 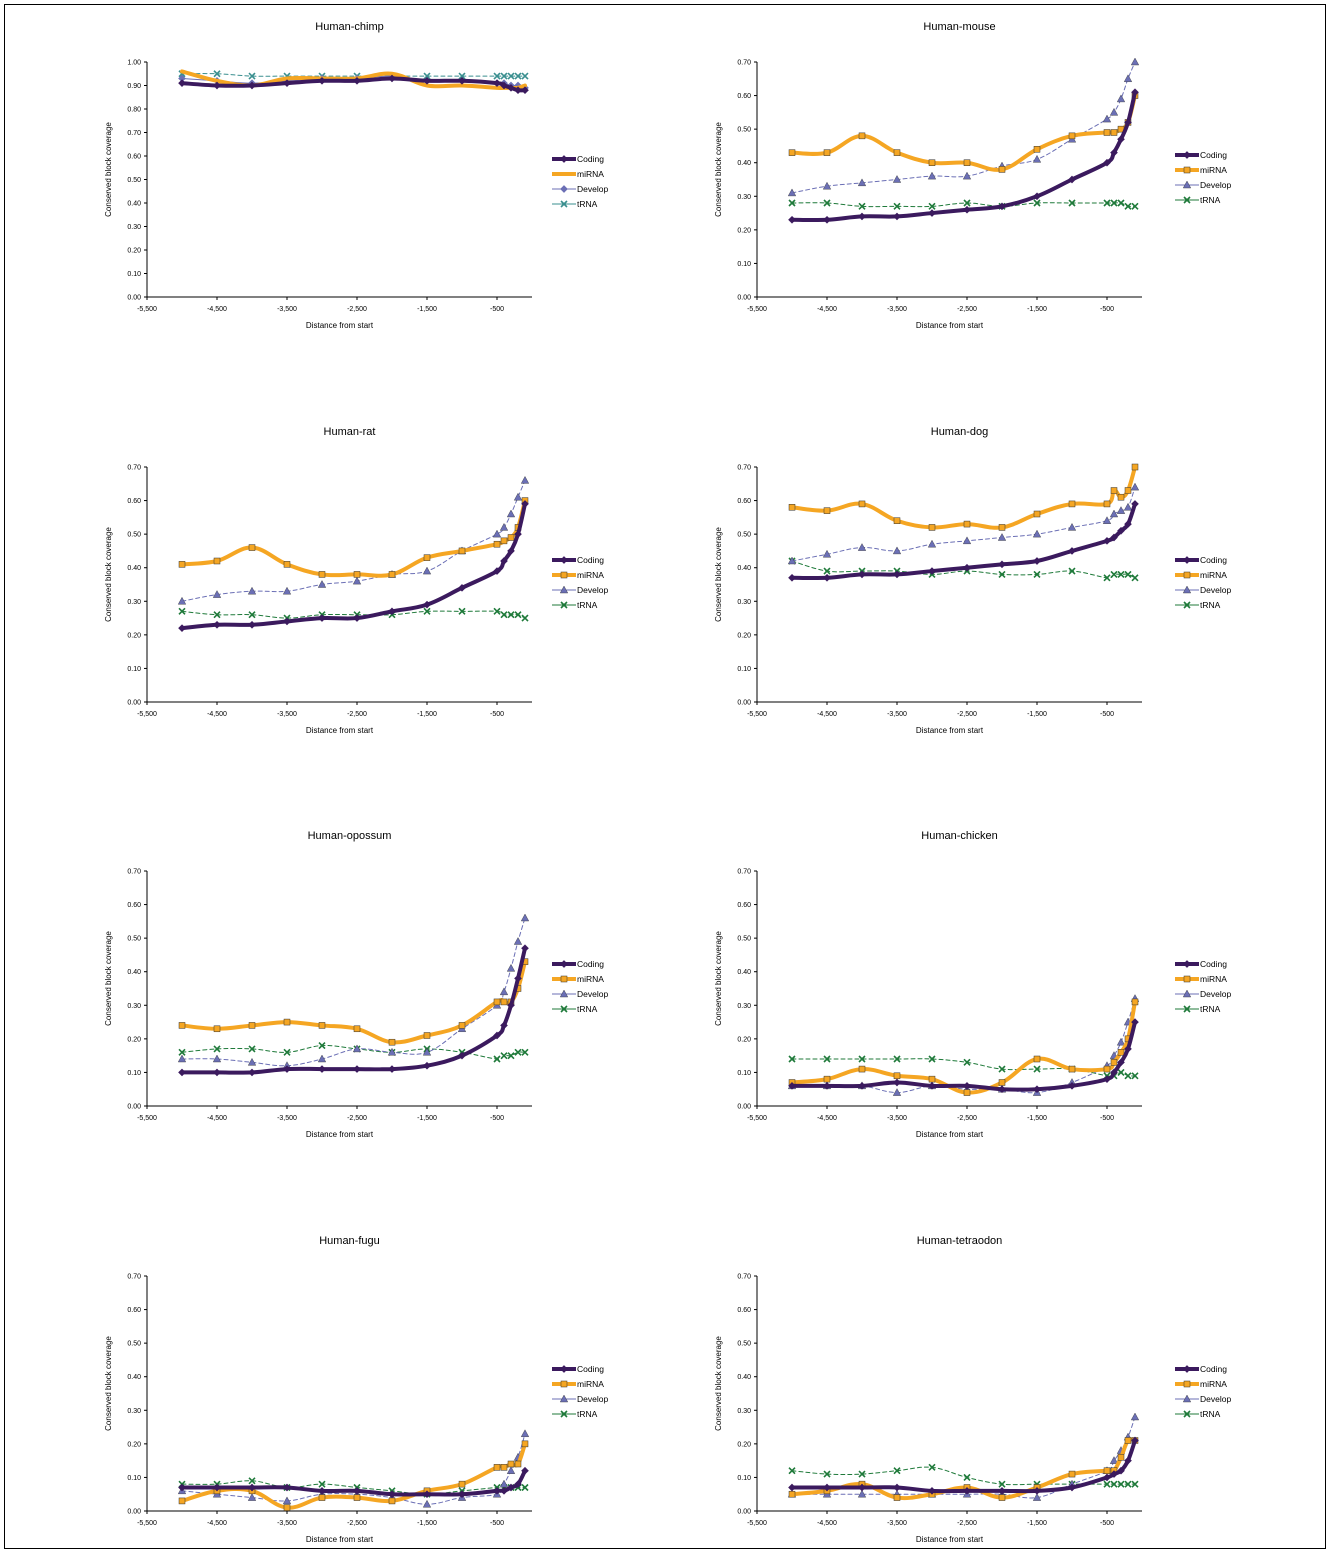 I want to click on series-develop, so click(x=353, y=540).